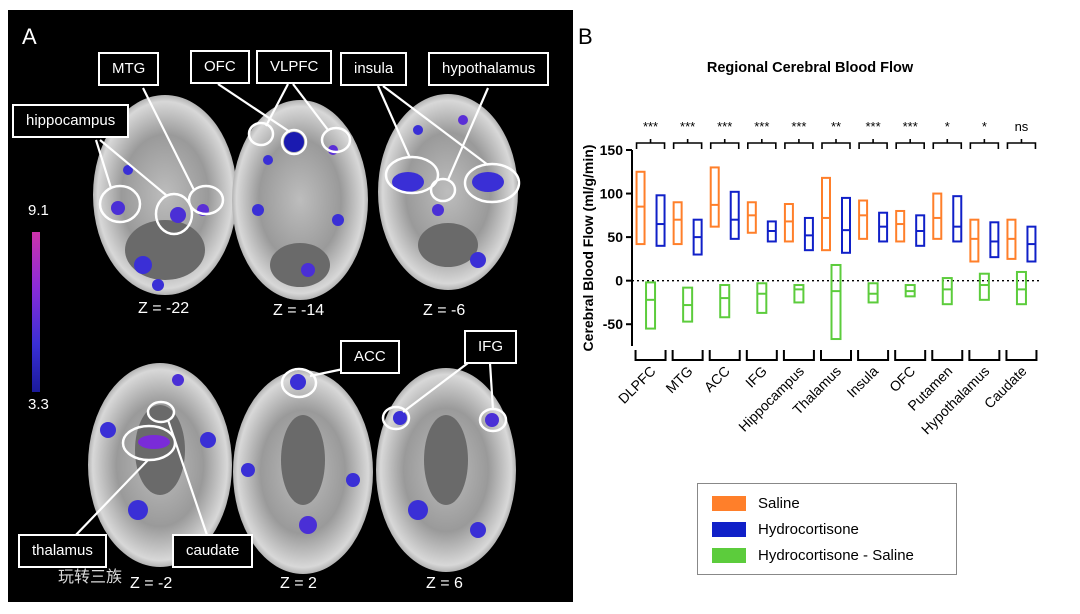 The height and width of the screenshot is (614, 1080). What do you see at coordinates (902, 379) in the screenshot?
I see `x-tick-label: OFC` at bounding box center [902, 379].